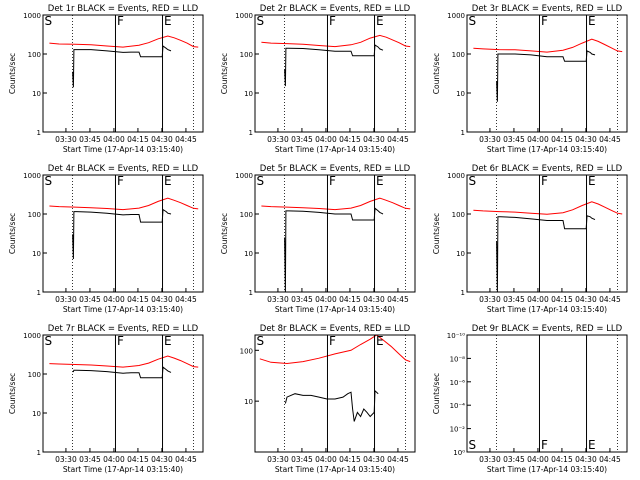 Image resolution: width=640 pixels, height=480 pixels. What do you see at coordinates (458, 430) in the screenshot?
I see `y-tick-label: 10⁻²` at bounding box center [458, 430].